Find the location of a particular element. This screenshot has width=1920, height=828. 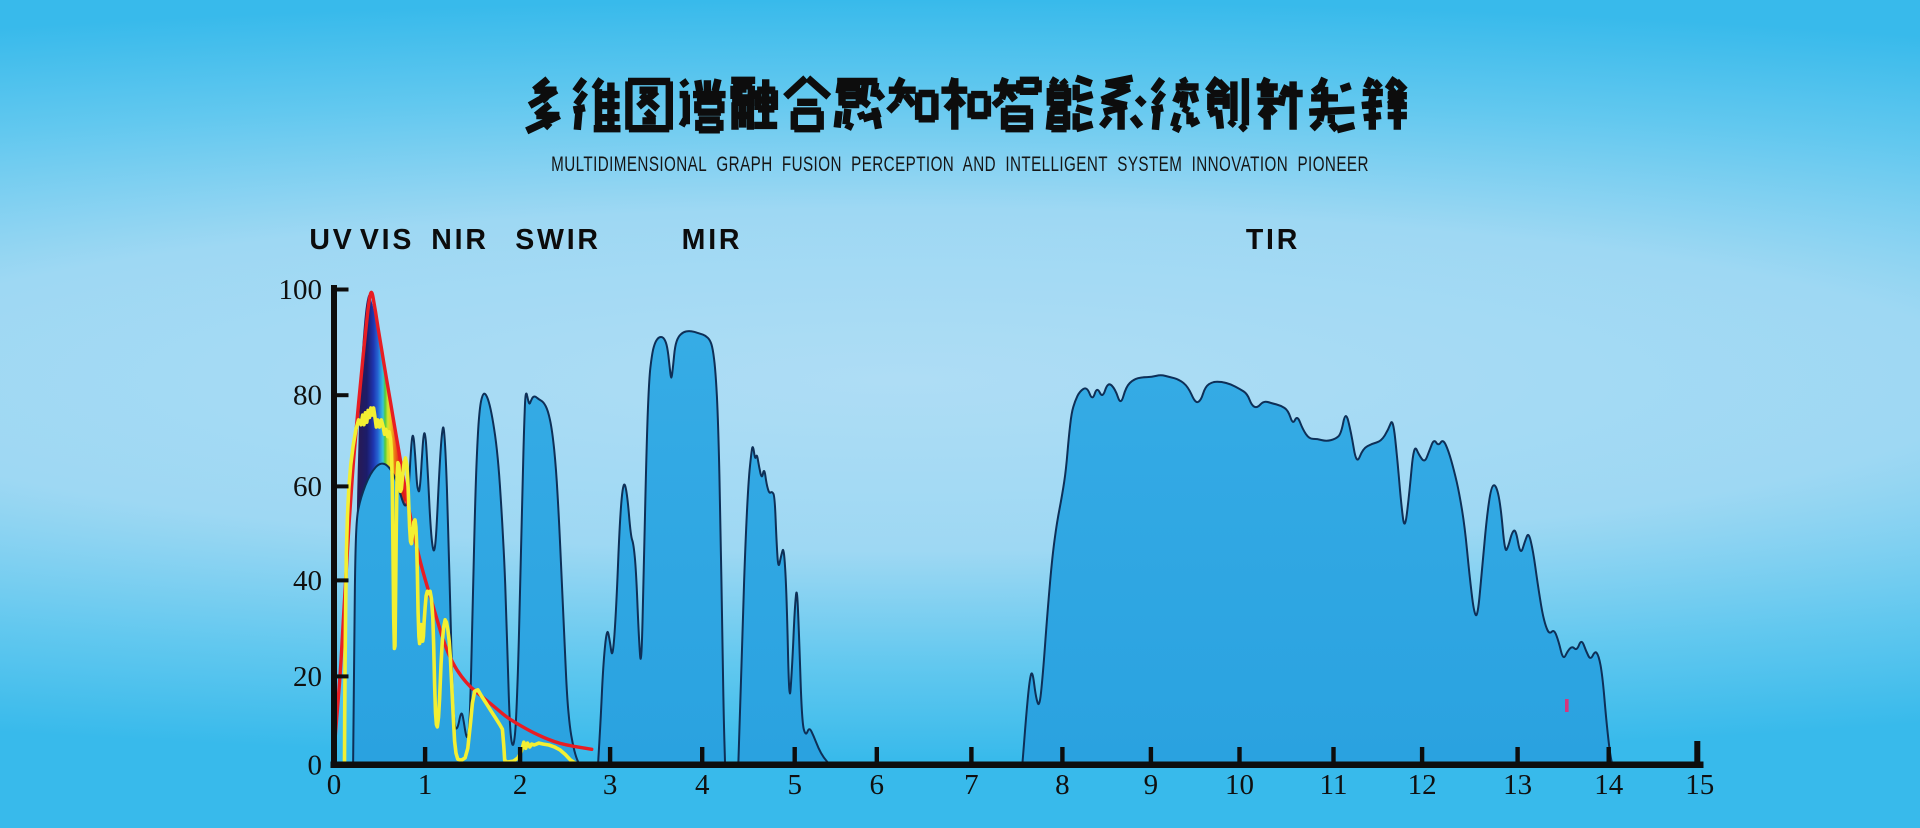

svg-text: 3 is located at coordinates (610, 785).